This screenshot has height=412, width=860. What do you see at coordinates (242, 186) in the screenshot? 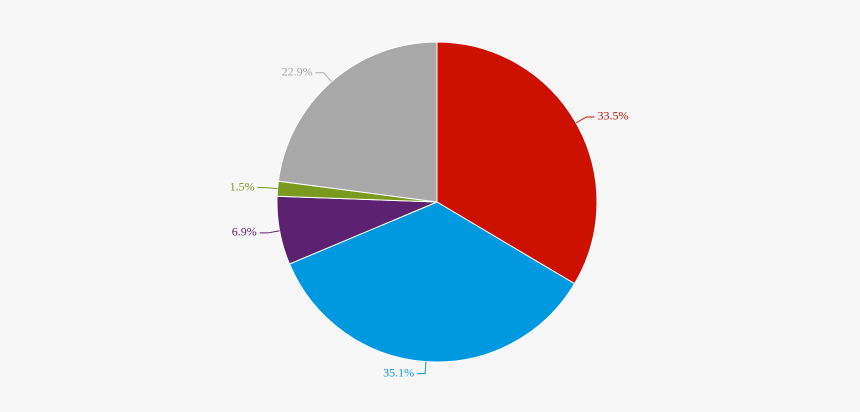
I see `data-label: 1.5%` at bounding box center [242, 186].